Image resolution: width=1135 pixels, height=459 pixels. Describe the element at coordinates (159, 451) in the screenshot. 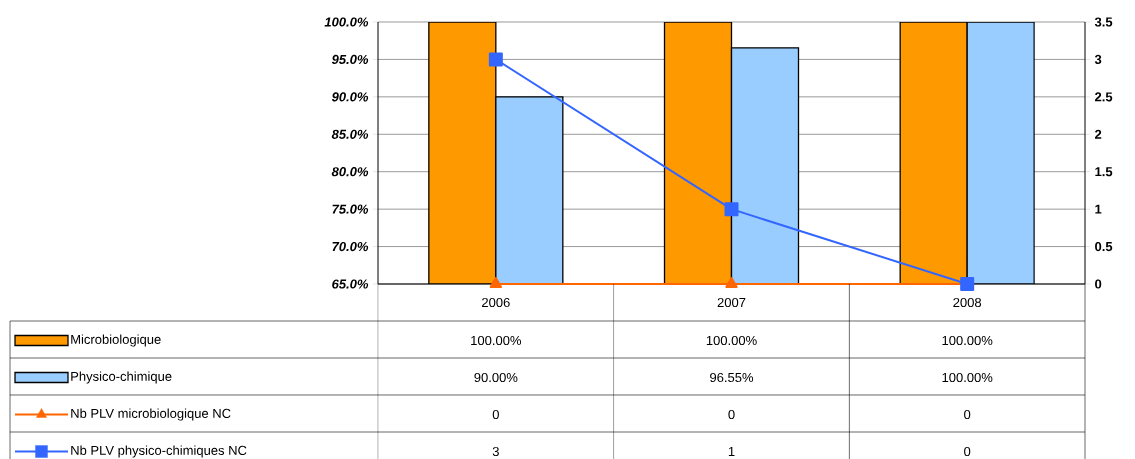

I see `legend-label: Nb PLV physico-chimiques NC` at that location.